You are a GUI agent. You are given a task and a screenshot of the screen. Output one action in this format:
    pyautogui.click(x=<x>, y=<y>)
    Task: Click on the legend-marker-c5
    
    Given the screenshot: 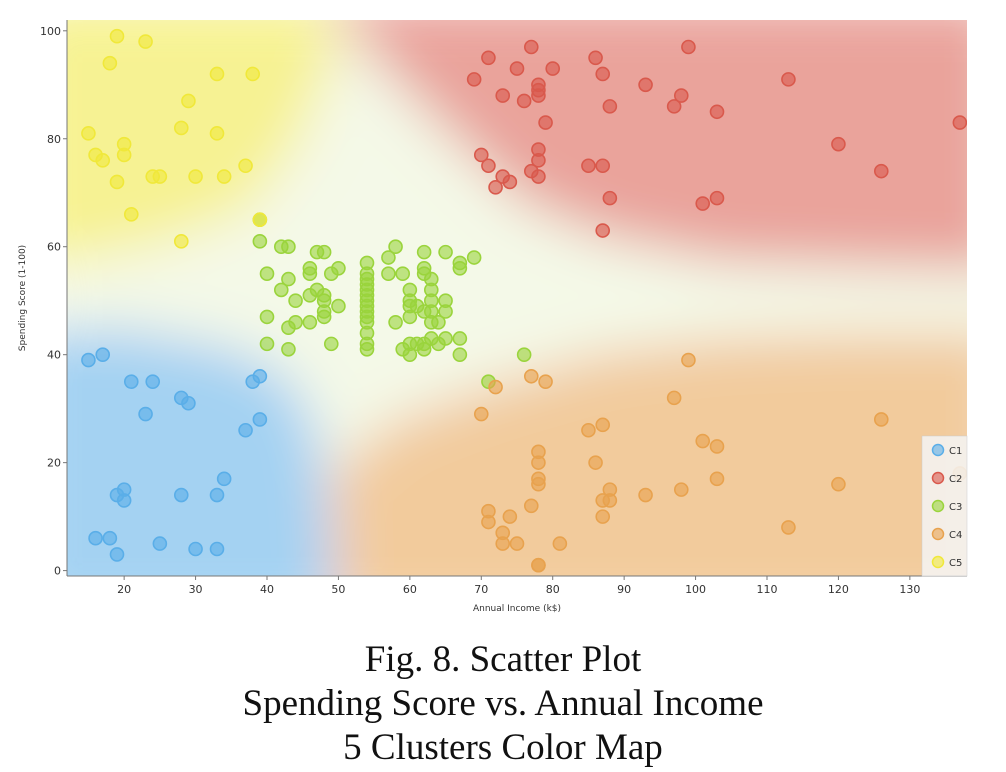 What is the action you would take?
    pyautogui.click(x=938, y=562)
    